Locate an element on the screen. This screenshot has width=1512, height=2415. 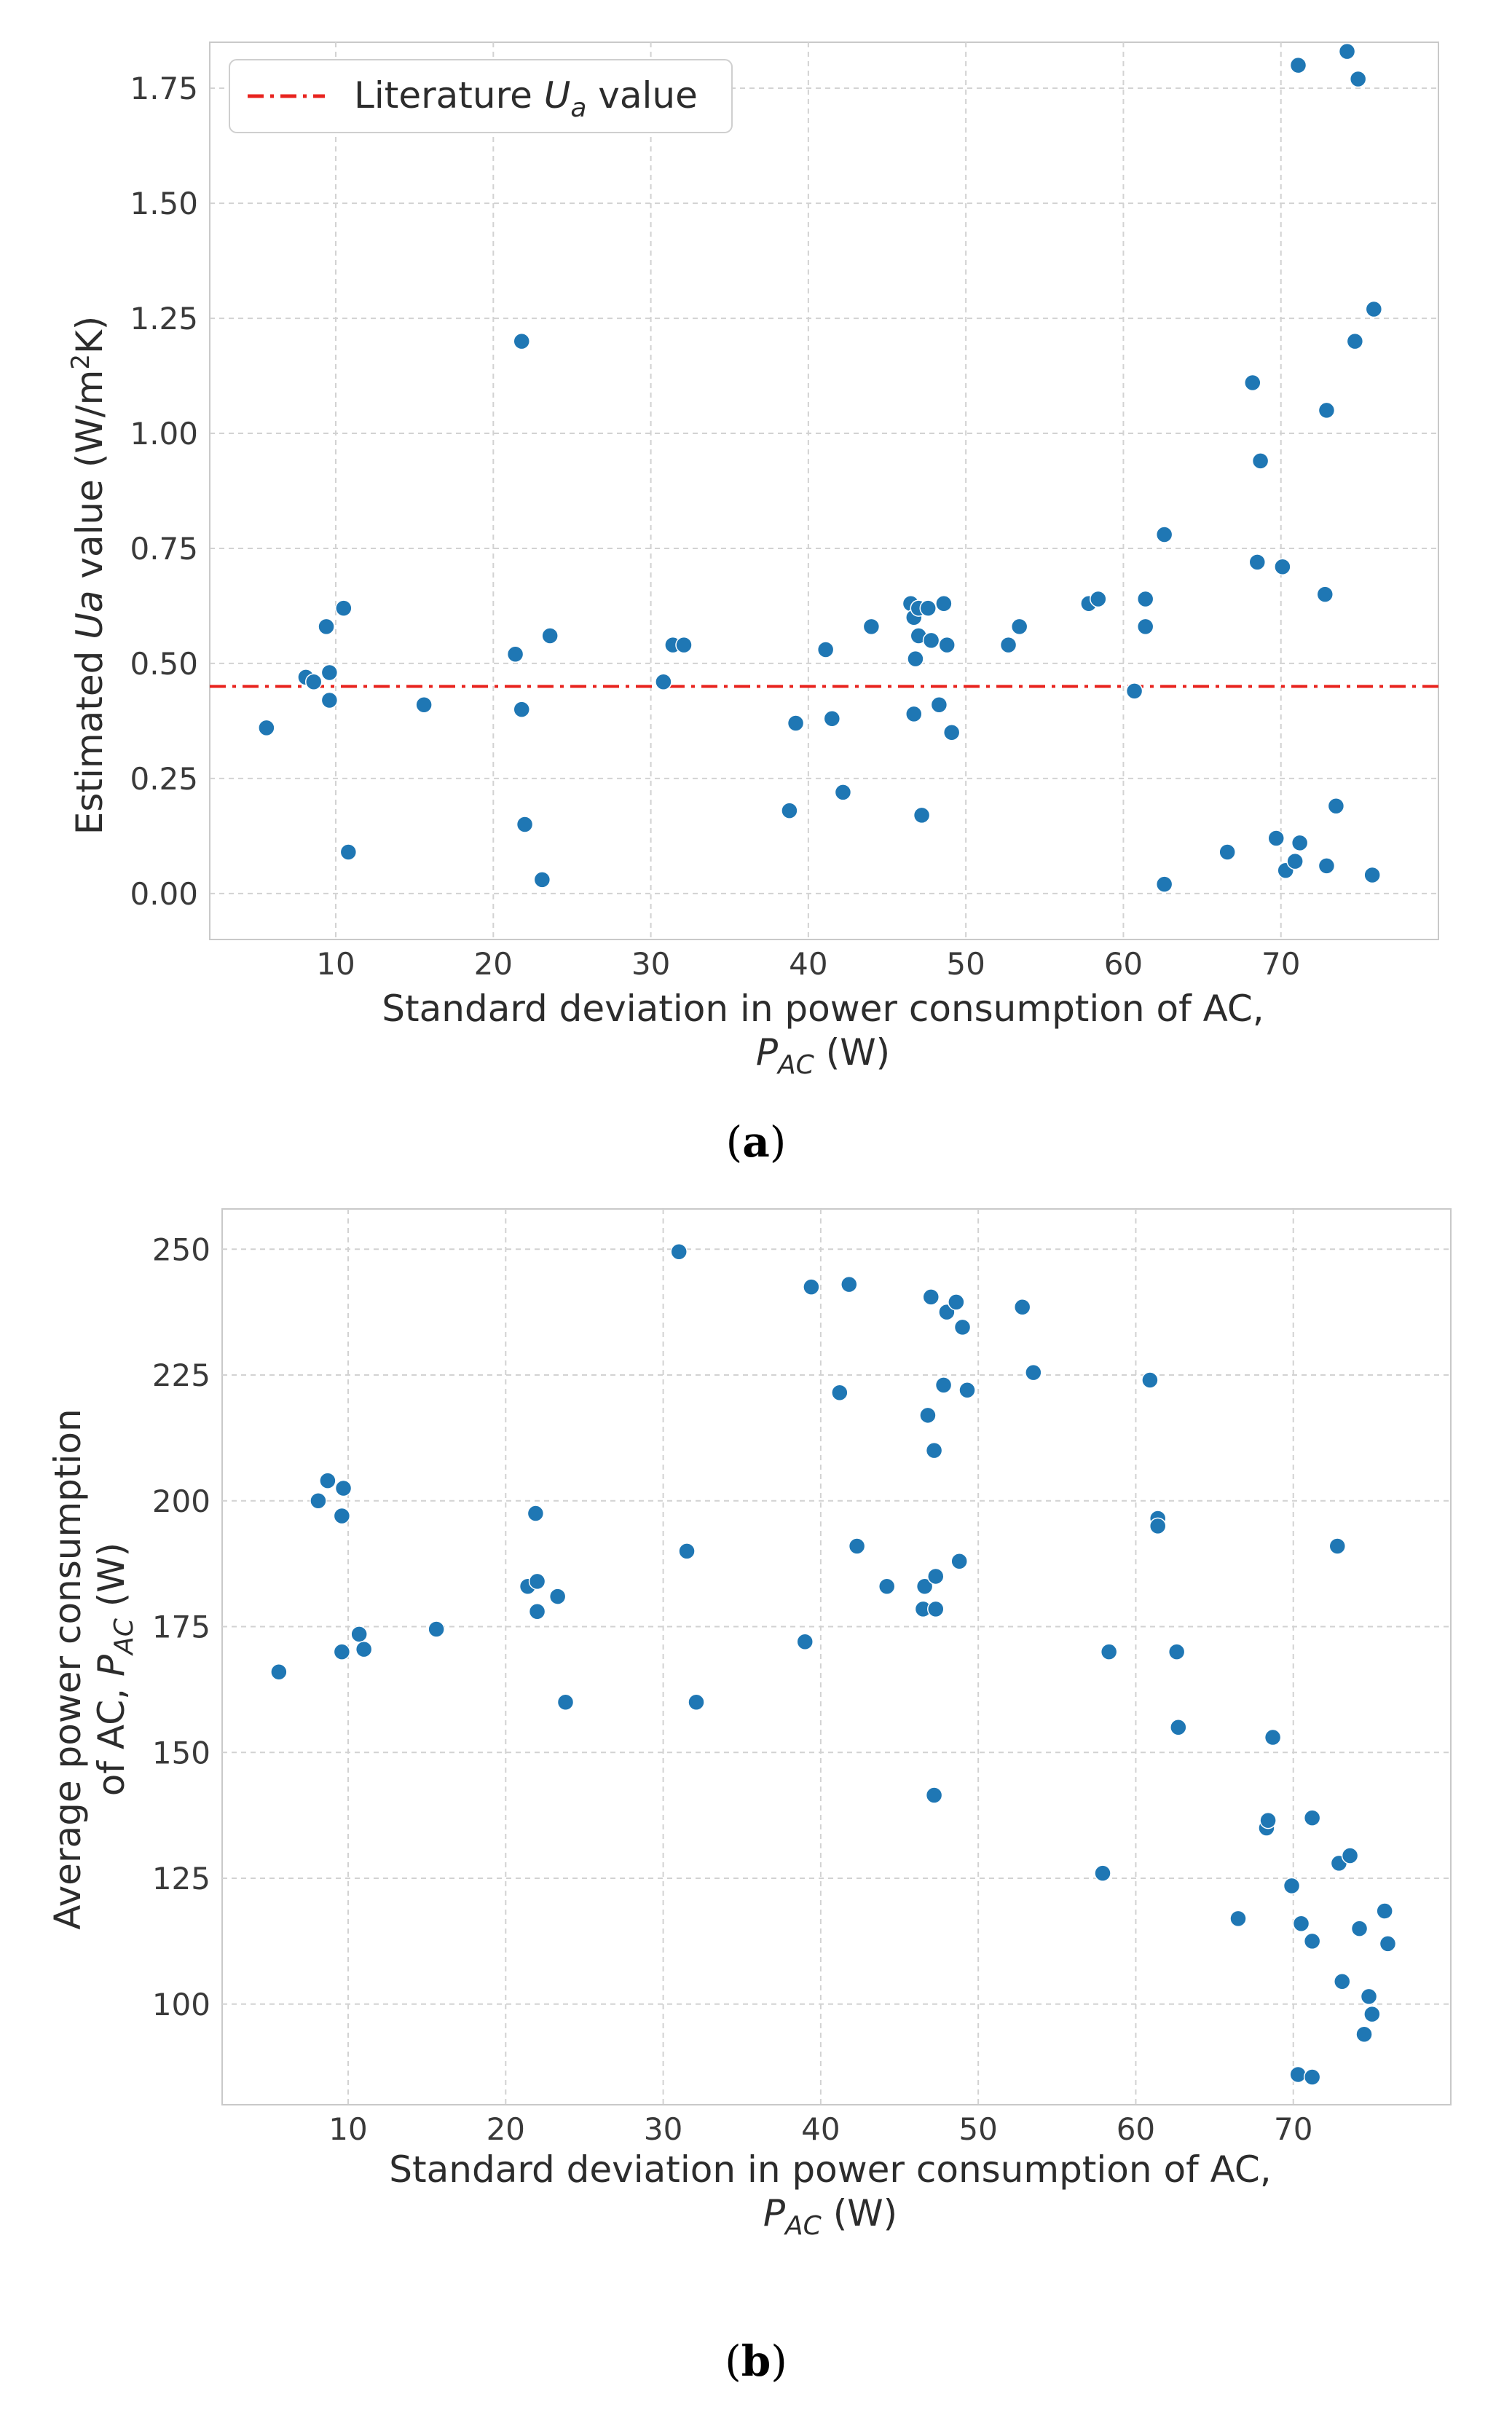
legend-box is located at coordinates (481, 96).